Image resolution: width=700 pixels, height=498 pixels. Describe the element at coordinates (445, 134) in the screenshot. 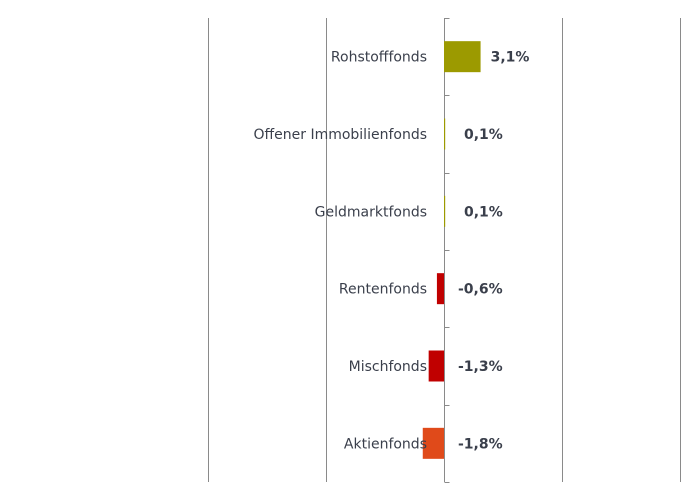

I see `bar-offener-immobilienfonds` at that location.